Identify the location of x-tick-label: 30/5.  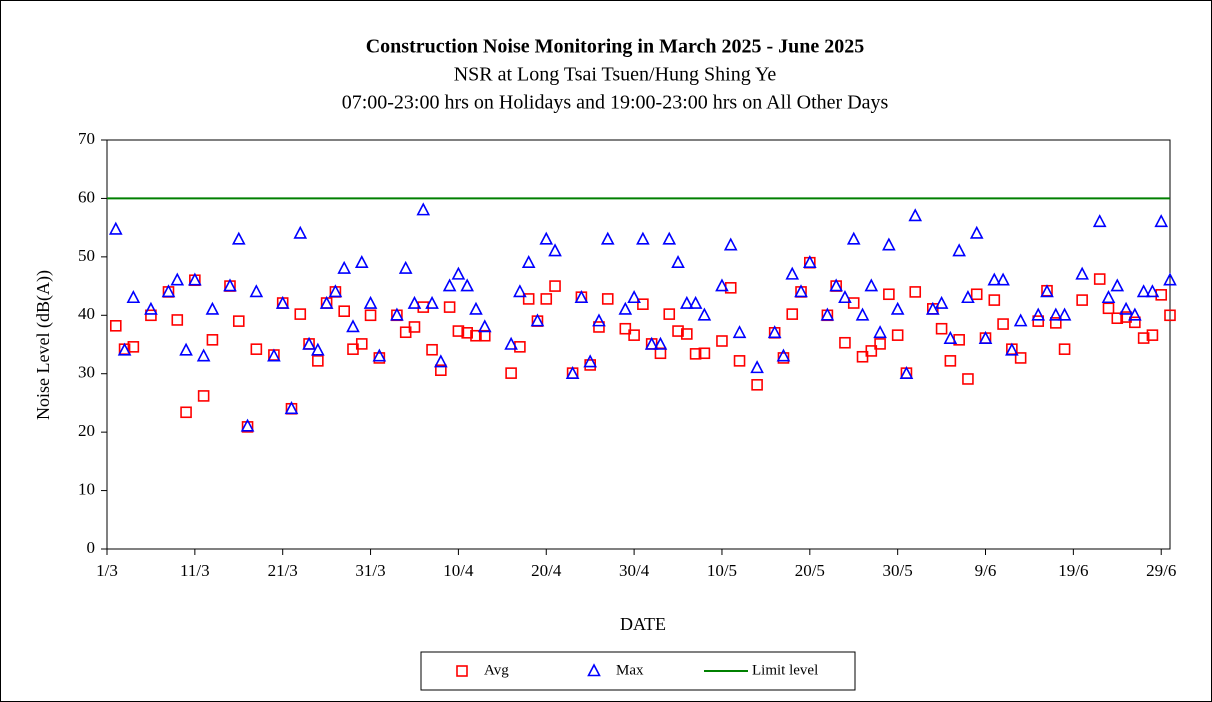
(898, 570).